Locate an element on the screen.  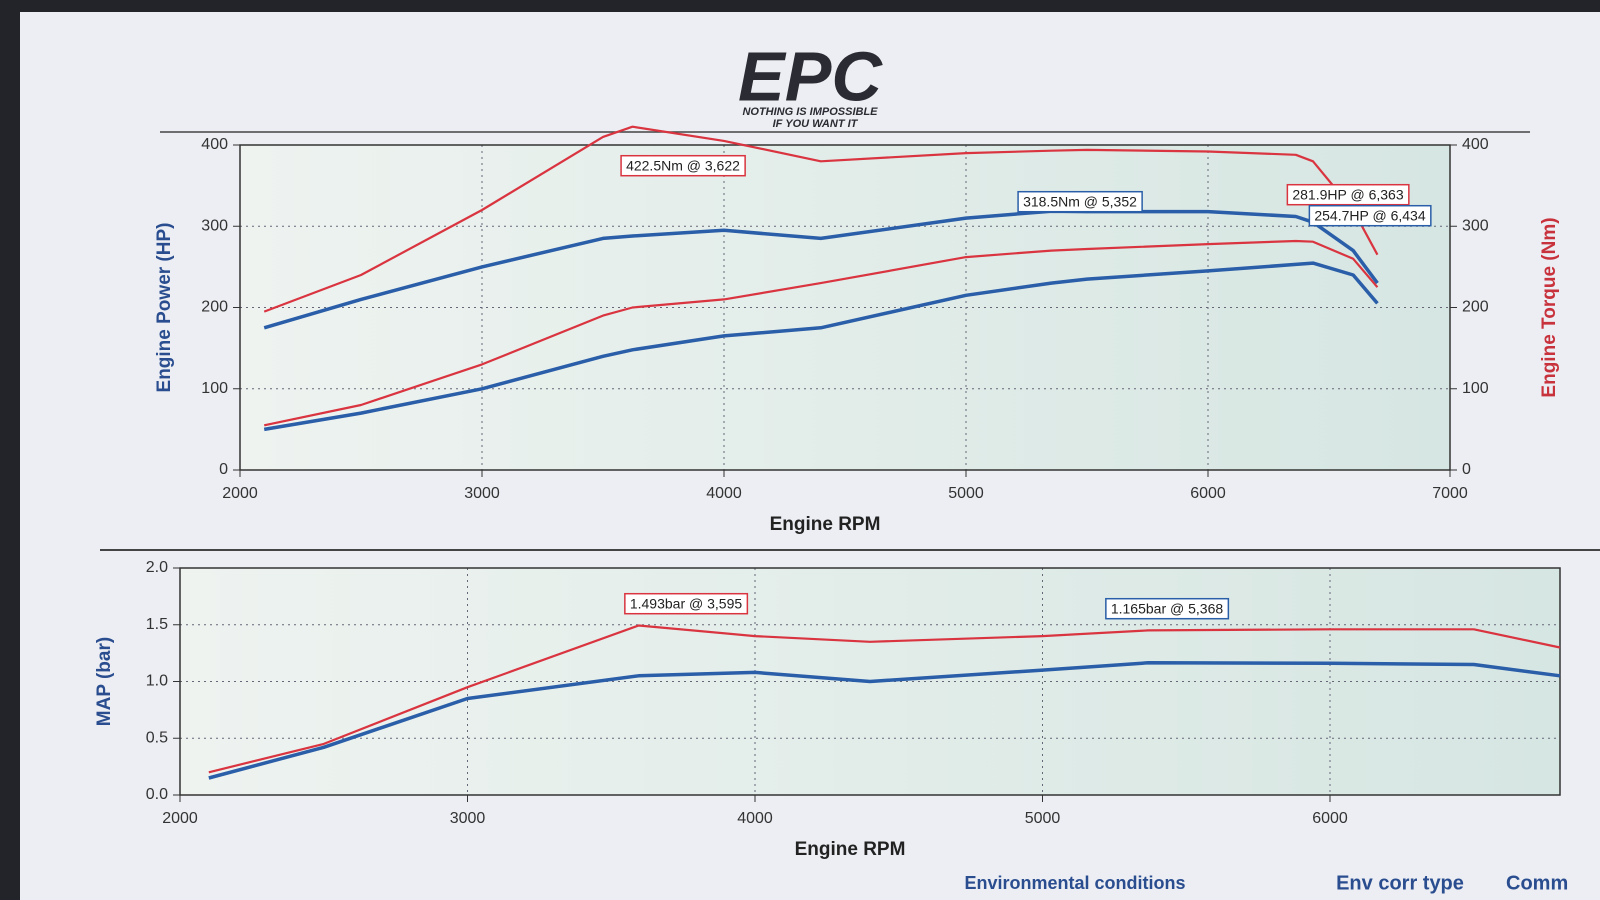
y-tick-label: 300 is located at coordinates (214, 225).